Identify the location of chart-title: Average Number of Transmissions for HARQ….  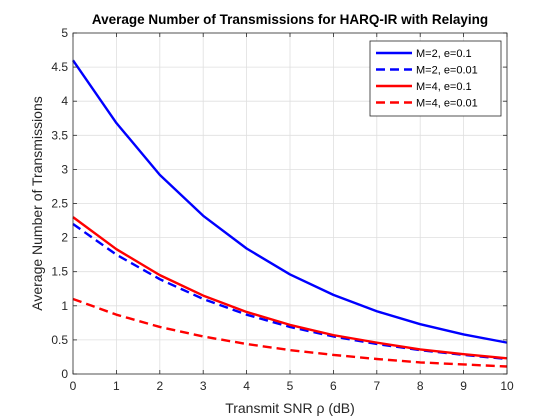
(290, 19).